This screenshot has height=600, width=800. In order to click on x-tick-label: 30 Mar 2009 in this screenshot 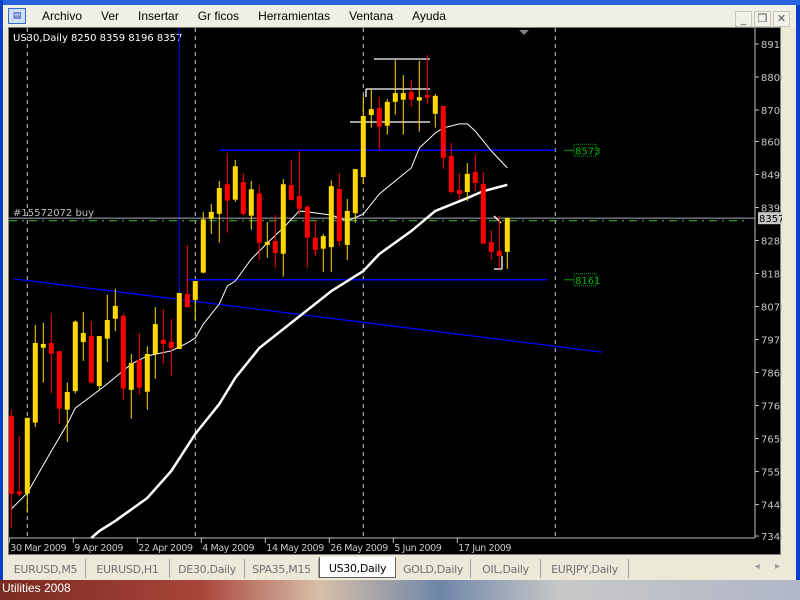, I will do `click(38, 548)`.